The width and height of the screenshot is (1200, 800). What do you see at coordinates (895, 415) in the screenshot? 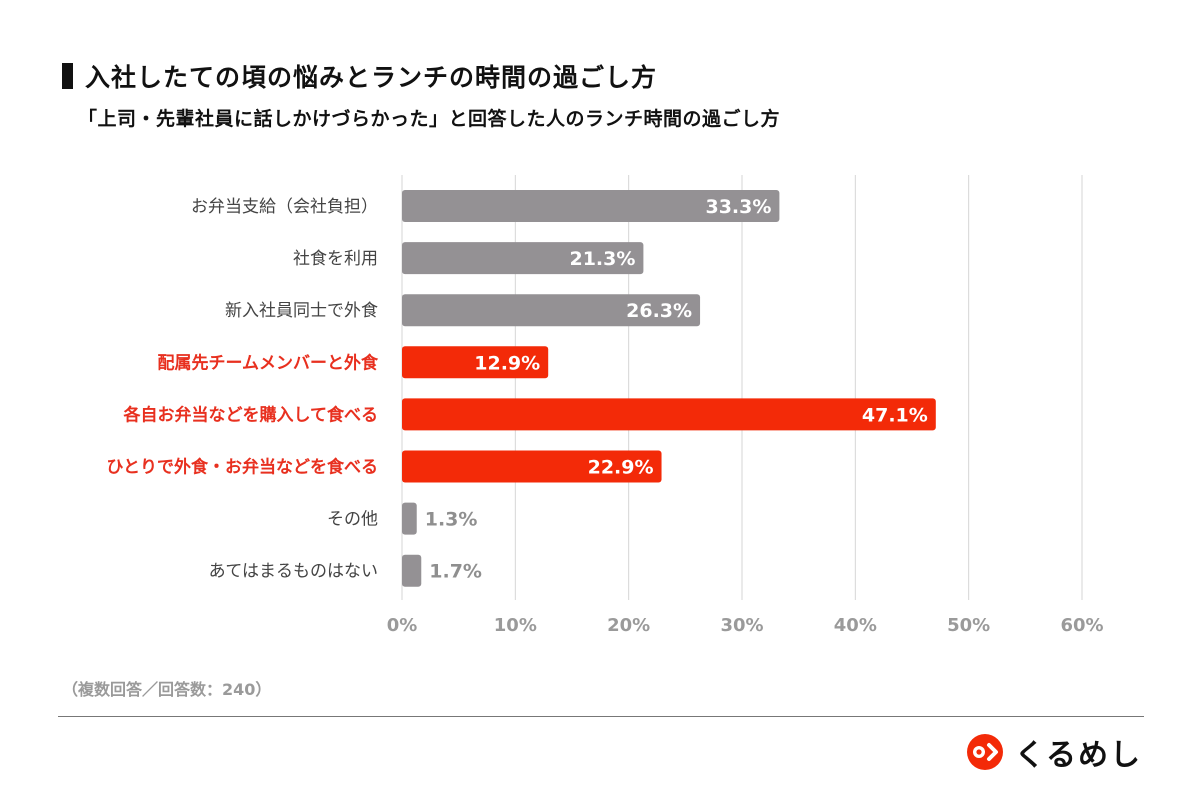
I see `value-label: 47.1%` at bounding box center [895, 415].